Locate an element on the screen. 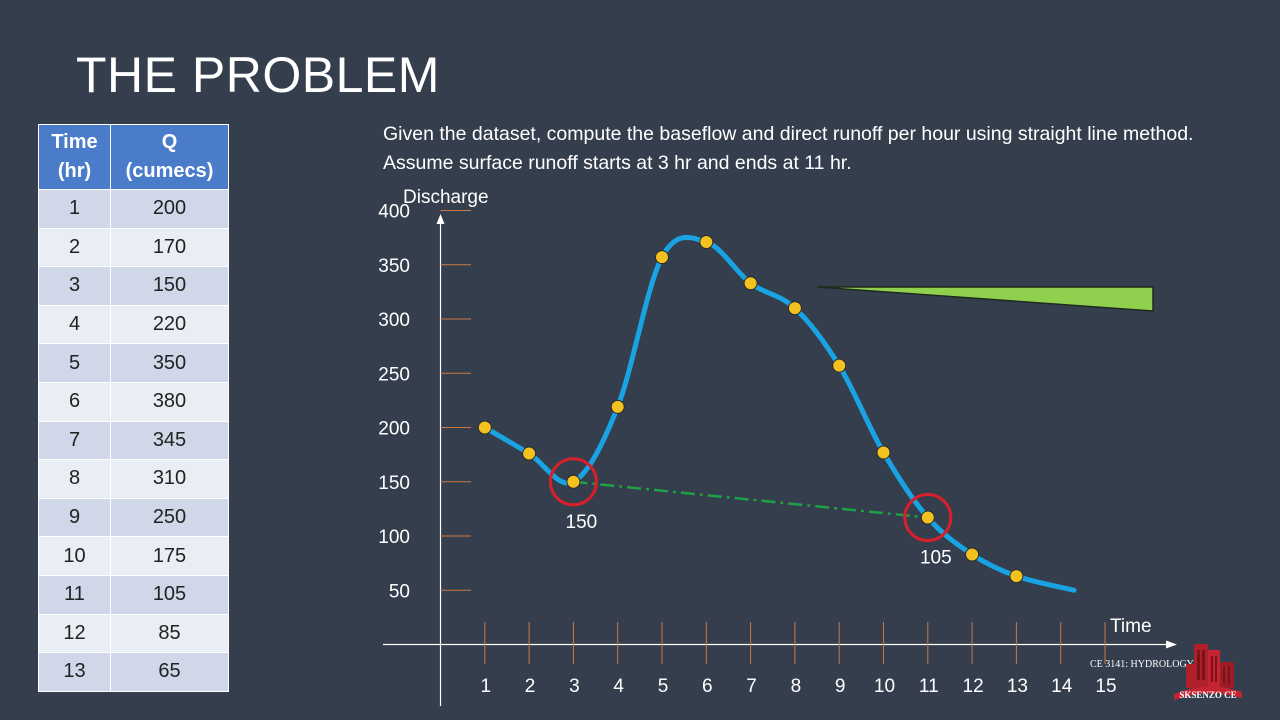 Image resolution: width=1280 pixels, height=720 pixels. x-tick-label: 13 is located at coordinates (1017, 686).